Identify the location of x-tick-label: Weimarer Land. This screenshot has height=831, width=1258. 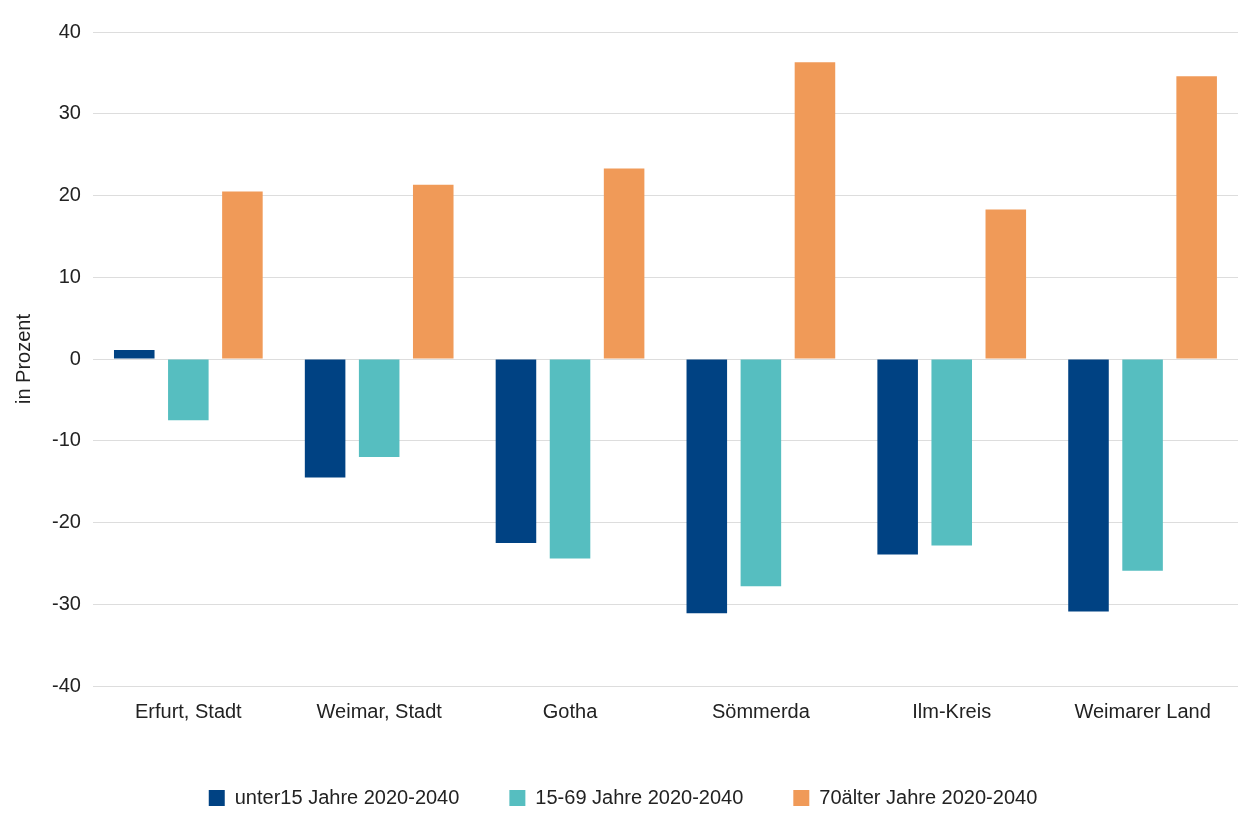
(1142, 710).